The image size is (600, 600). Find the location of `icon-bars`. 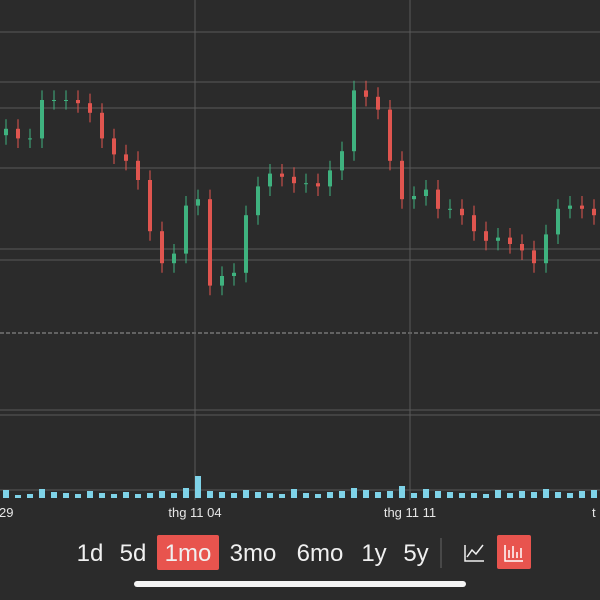

icon-bars is located at coordinates (515, 552).